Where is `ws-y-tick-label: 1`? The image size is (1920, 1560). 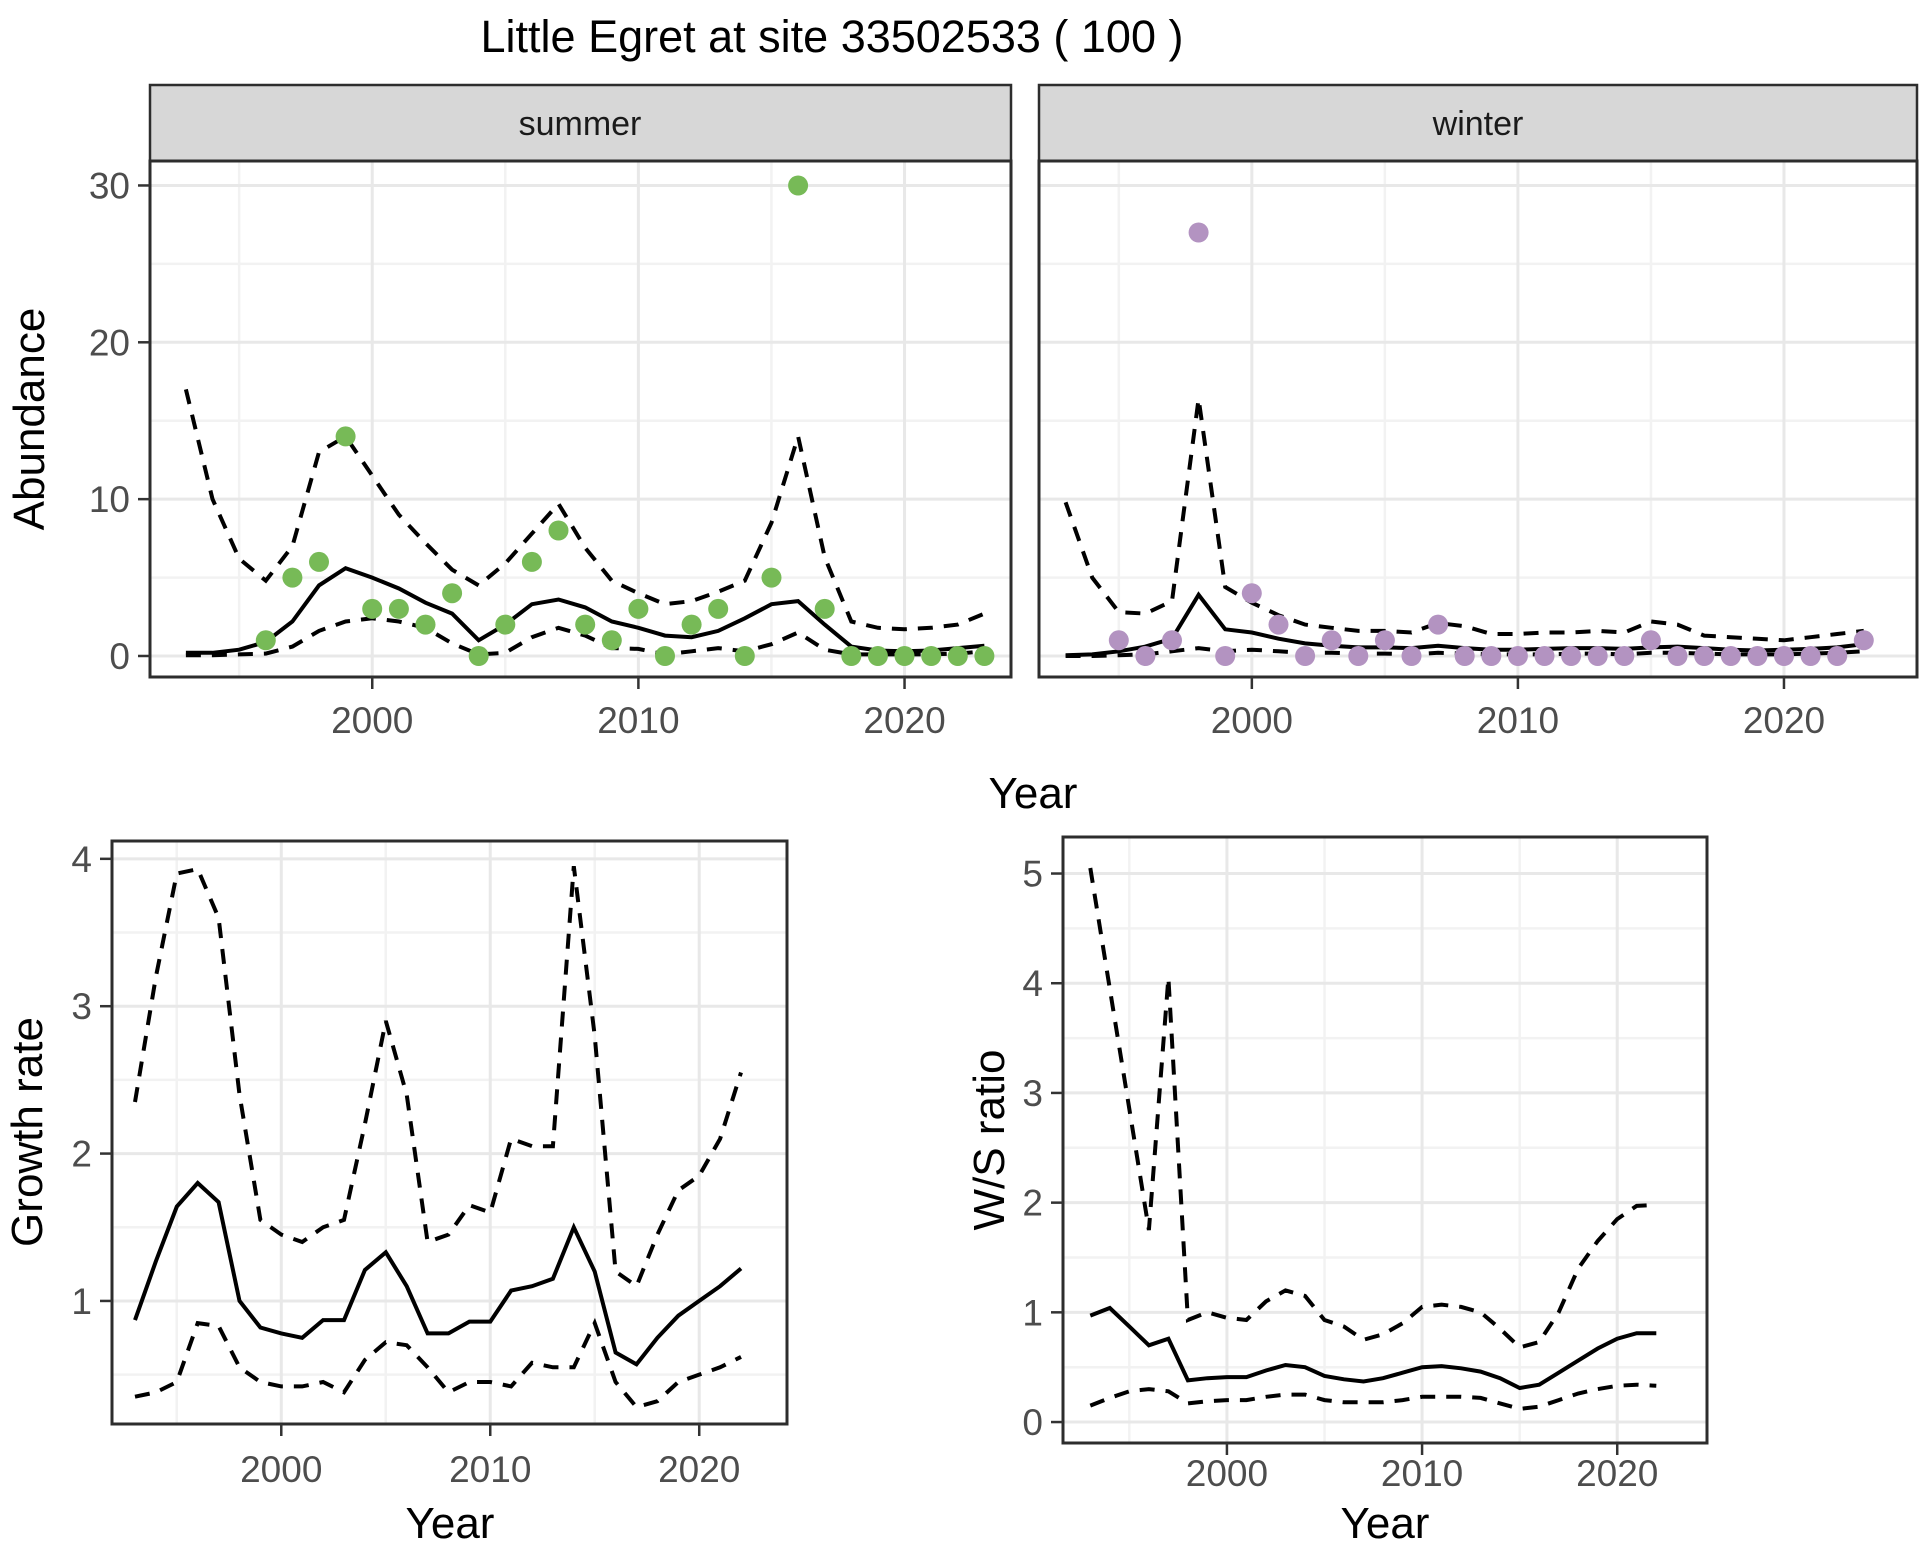
ws-y-tick-label: 1 is located at coordinates (1032, 1312).